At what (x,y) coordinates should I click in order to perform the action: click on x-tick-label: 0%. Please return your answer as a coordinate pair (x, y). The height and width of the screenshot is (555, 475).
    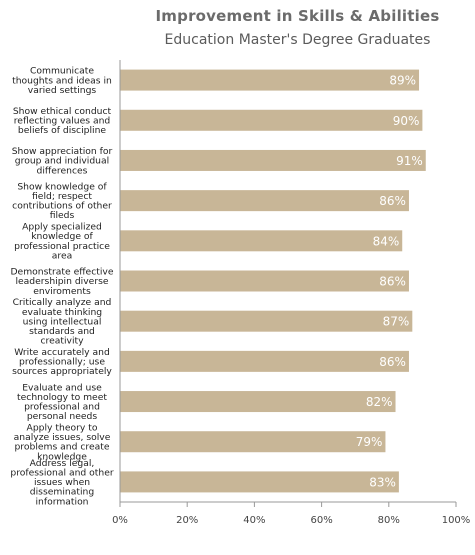
    Looking at the image, I should click on (120, 520).